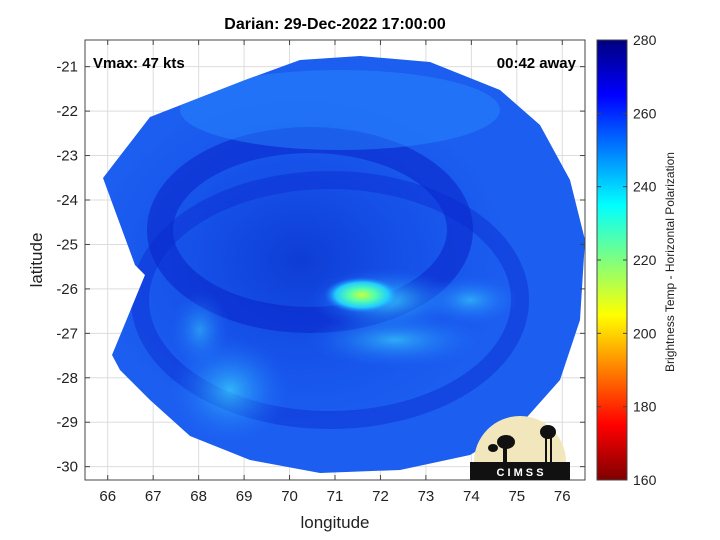  I want to click on y-tick-label: -26, so click(67, 289).